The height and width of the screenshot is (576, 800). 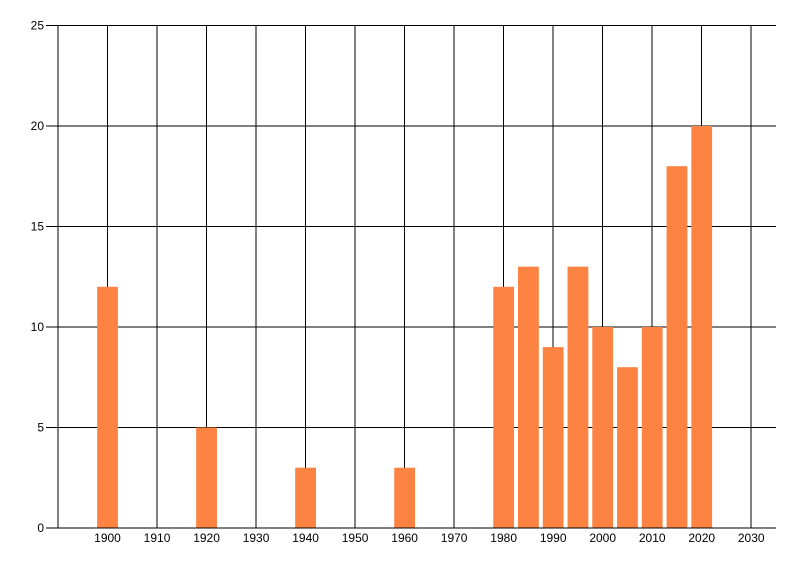 What do you see at coordinates (40, 428) in the screenshot?
I see `y-tick-label-5: 5` at bounding box center [40, 428].